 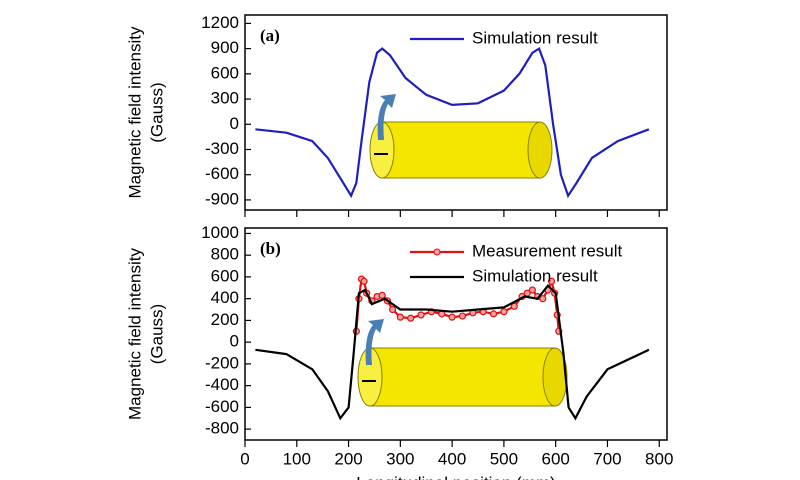 I want to click on y-tick-label: 200, so click(x=225, y=319).